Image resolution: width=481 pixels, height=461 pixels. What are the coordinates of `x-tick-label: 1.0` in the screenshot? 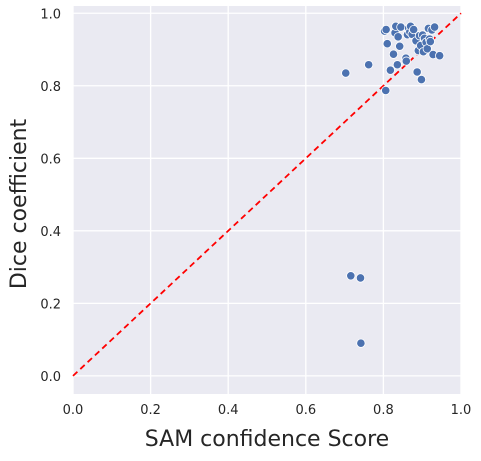 It's located at (461, 410).